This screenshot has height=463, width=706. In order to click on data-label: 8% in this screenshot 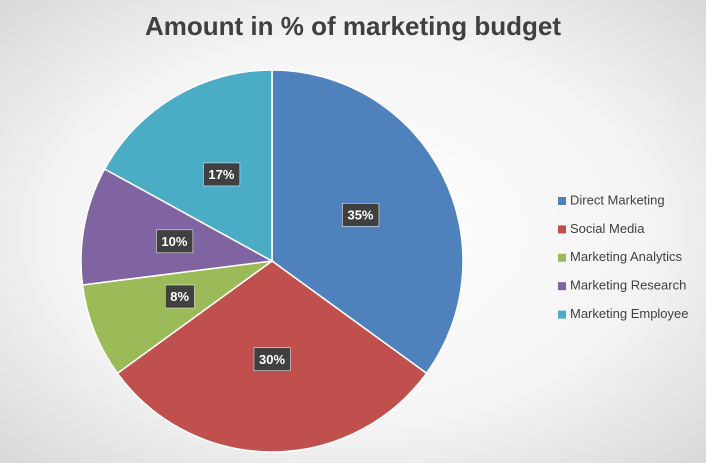, I will do `click(179, 296)`.